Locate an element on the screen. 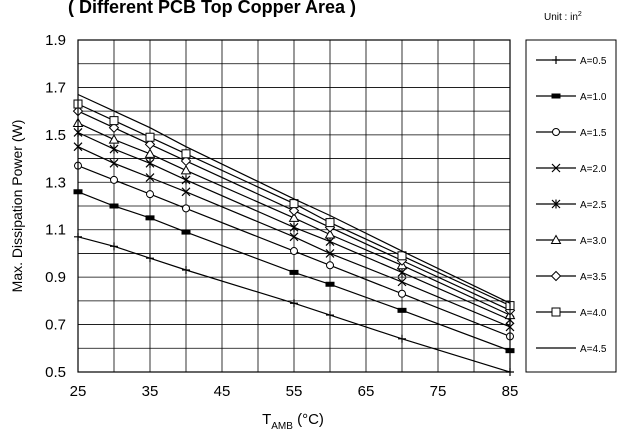 The width and height of the screenshot is (618, 434). legend-label: A=1.5 is located at coordinates (593, 133).